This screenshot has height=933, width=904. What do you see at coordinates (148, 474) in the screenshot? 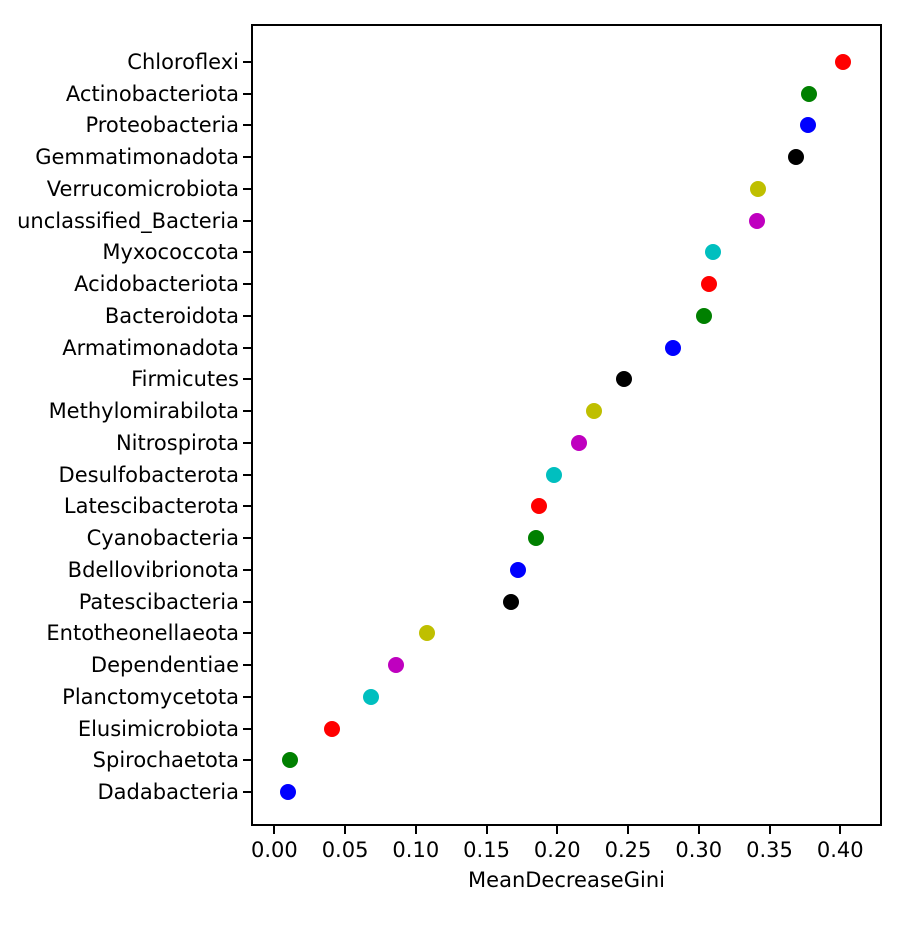
I see `y-tick-label: Desulfobacterota` at bounding box center [148, 474].